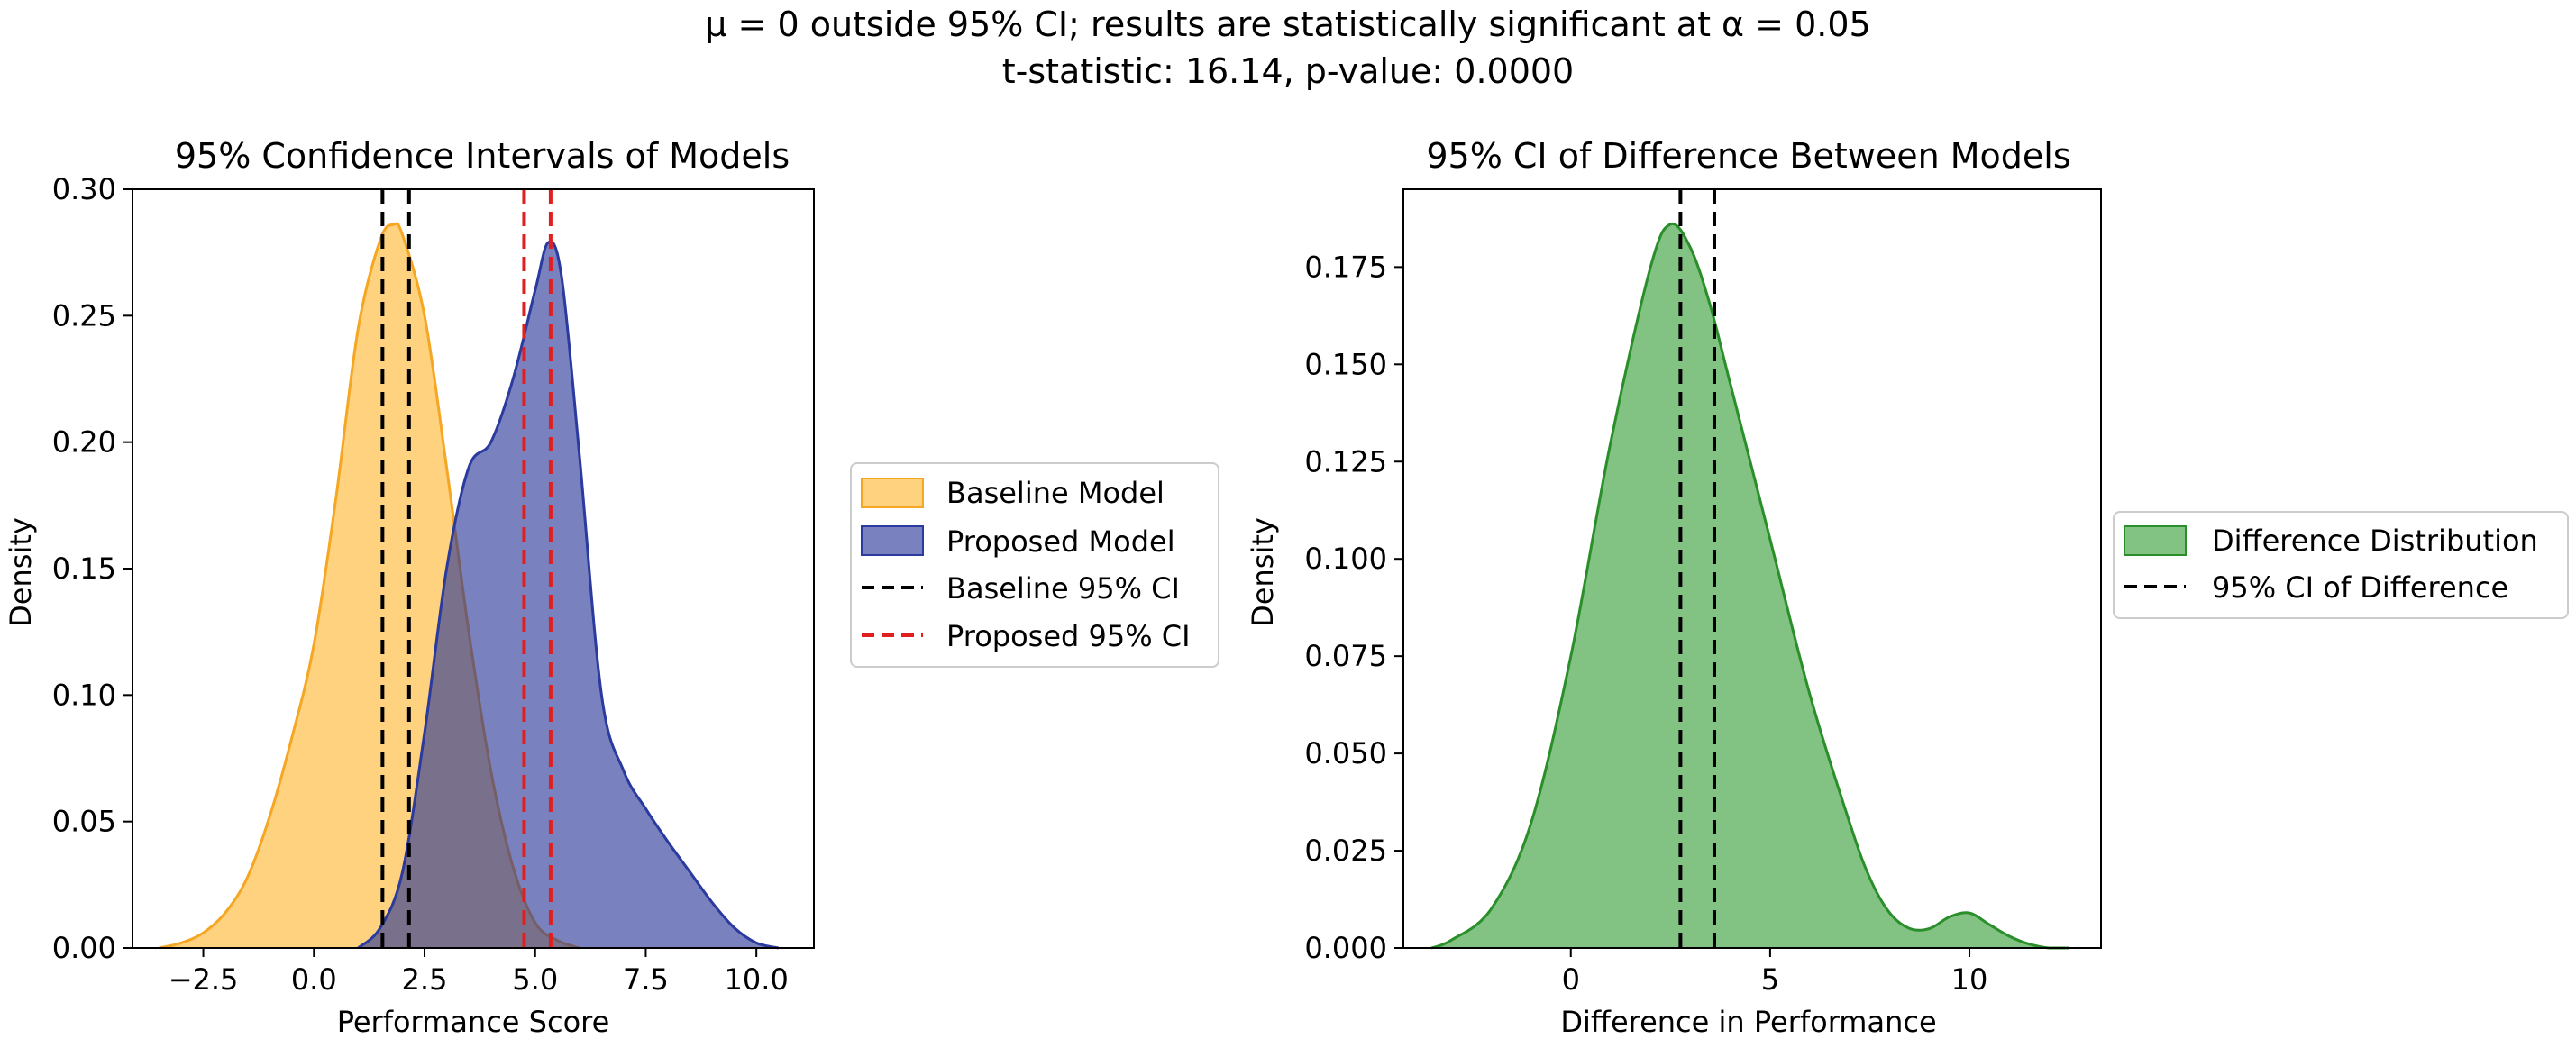 The image size is (2576, 1039). Describe the element at coordinates (1063, 588) in the screenshot. I see `legend-label-baseline-ci: Baseline 95% CI` at that location.